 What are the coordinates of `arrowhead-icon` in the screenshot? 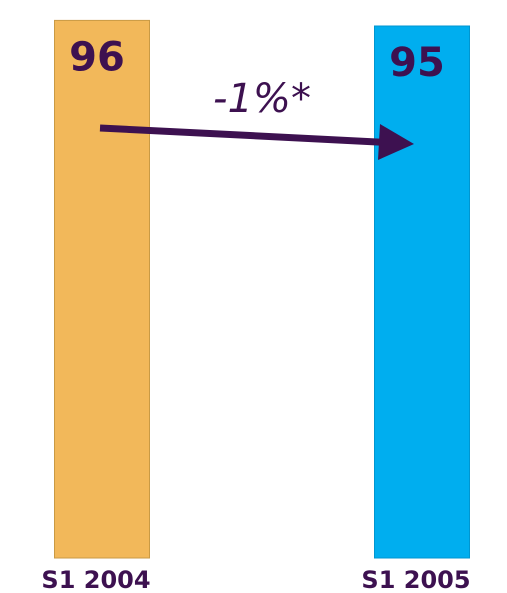 It's located at (396, 142).